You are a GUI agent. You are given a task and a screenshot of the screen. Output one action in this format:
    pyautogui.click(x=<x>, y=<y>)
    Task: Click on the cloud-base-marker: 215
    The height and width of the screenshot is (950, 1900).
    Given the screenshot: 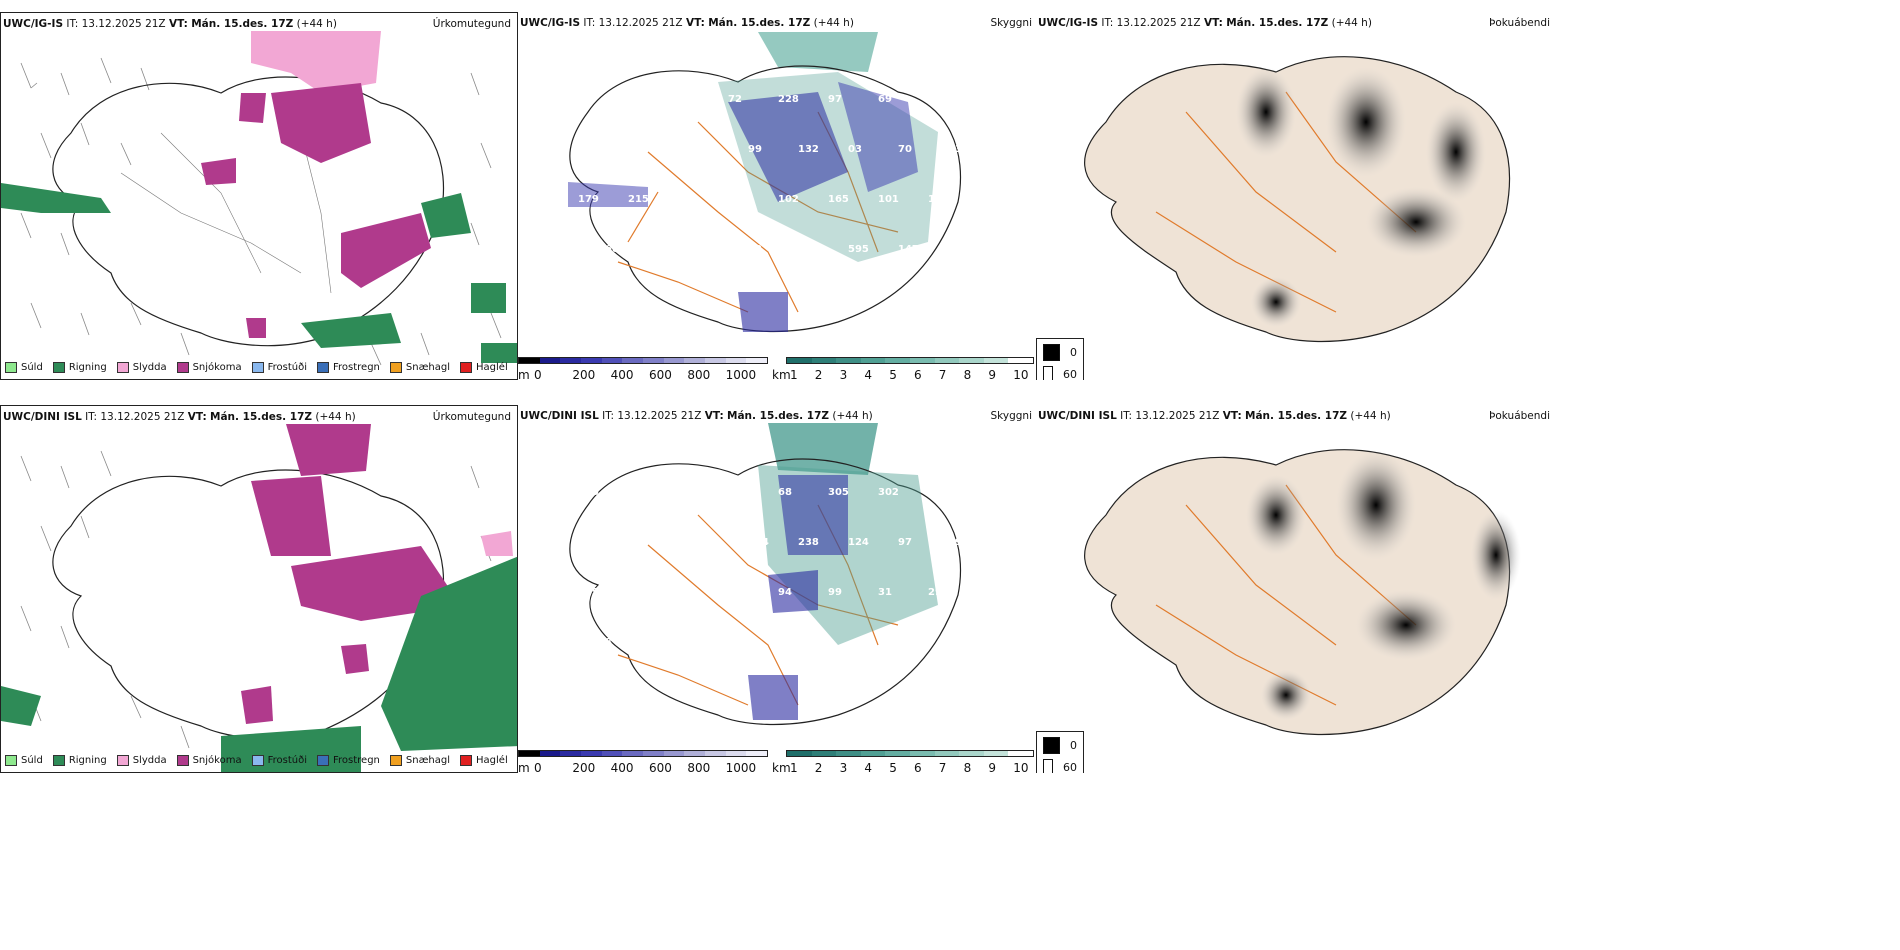 What is the action you would take?
    pyautogui.click(x=638, y=199)
    